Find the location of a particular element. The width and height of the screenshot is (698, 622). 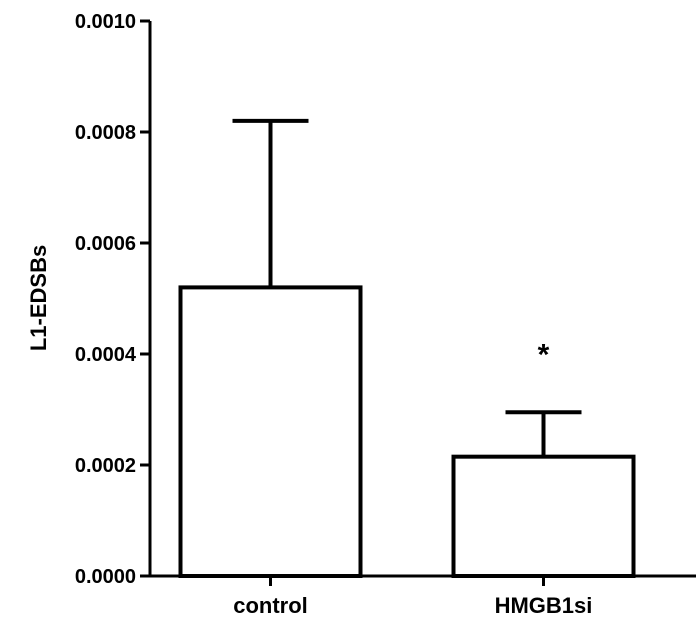

significance-marker: * is located at coordinates (544, 354).